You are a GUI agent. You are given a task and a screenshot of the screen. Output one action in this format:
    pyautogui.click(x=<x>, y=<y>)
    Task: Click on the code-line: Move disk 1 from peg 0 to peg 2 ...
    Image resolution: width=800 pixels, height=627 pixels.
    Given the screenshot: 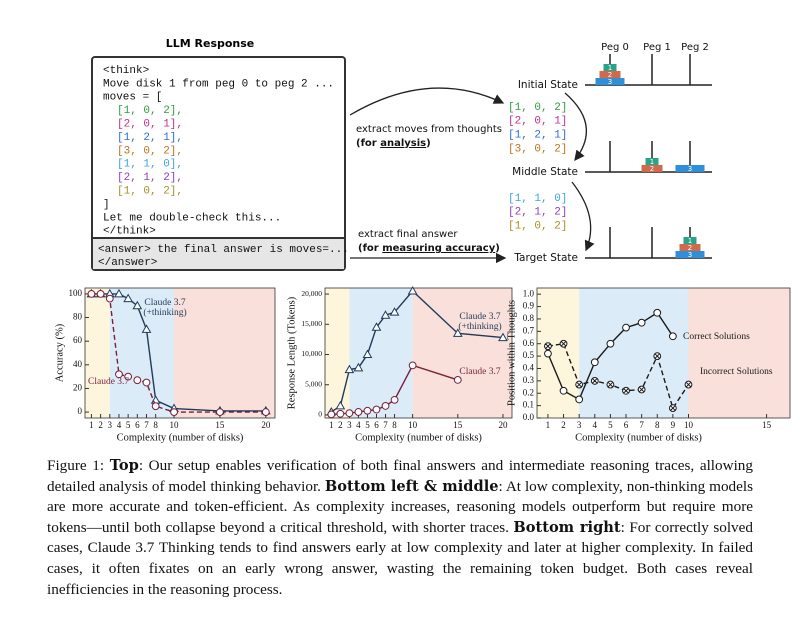 What is the action you would take?
    pyautogui.click(x=218, y=84)
    